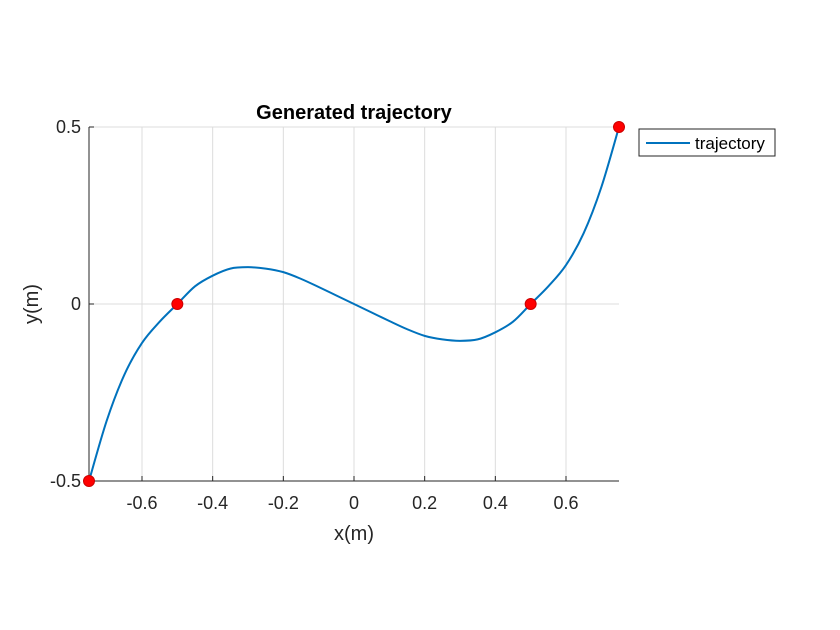 The height and width of the screenshot is (630, 840). What do you see at coordinates (424, 503) in the screenshot?
I see `x-tick-label: 0.2` at bounding box center [424, 503].